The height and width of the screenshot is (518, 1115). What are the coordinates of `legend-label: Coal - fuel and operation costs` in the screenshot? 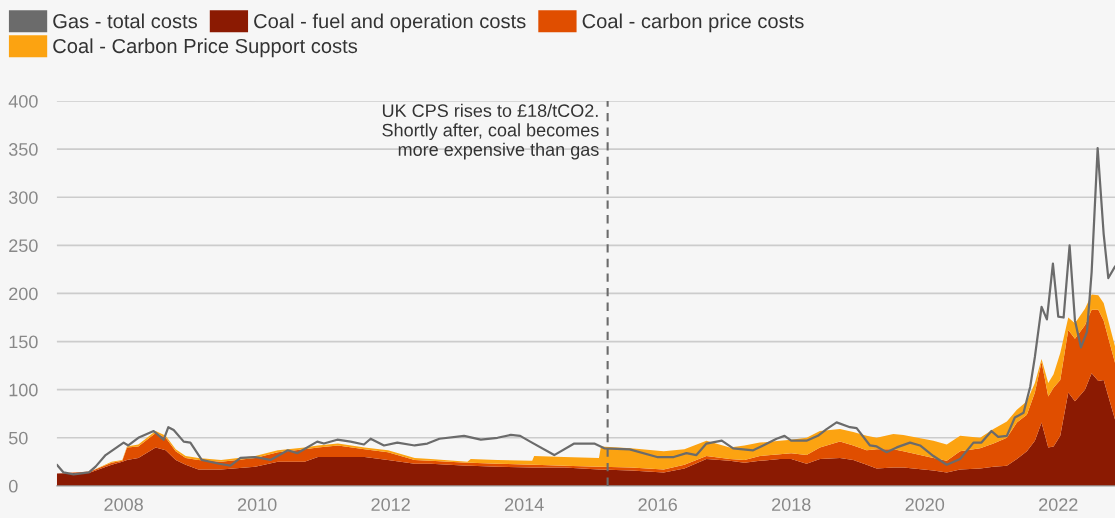 It's located at (390, 23).